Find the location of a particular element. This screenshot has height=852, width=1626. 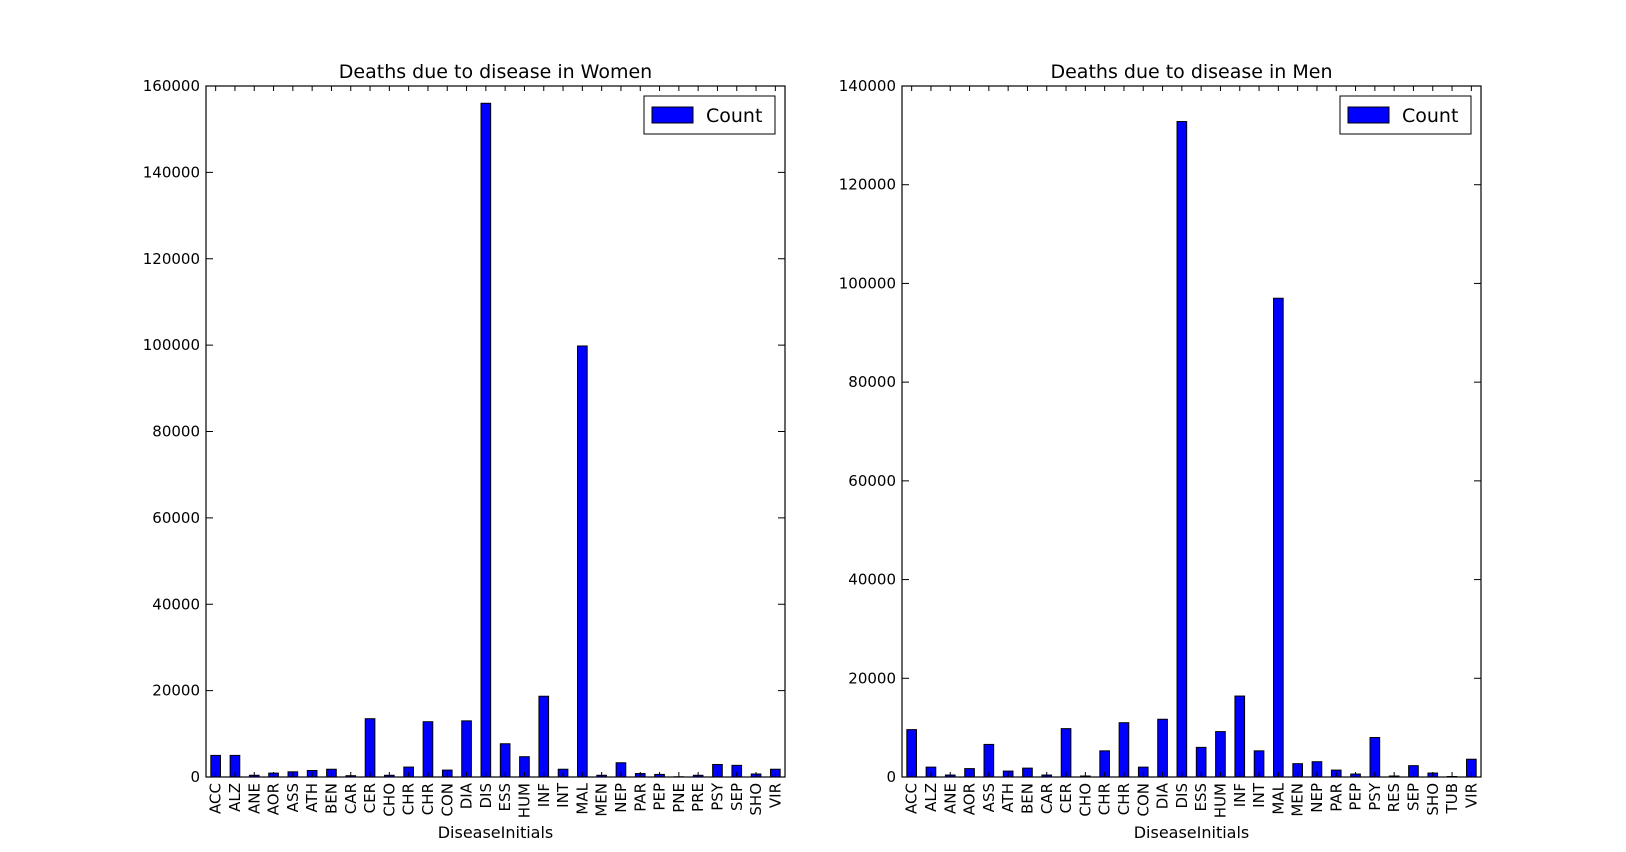

x-tick-label-pne: PNE is located at coordinates (679, 798).